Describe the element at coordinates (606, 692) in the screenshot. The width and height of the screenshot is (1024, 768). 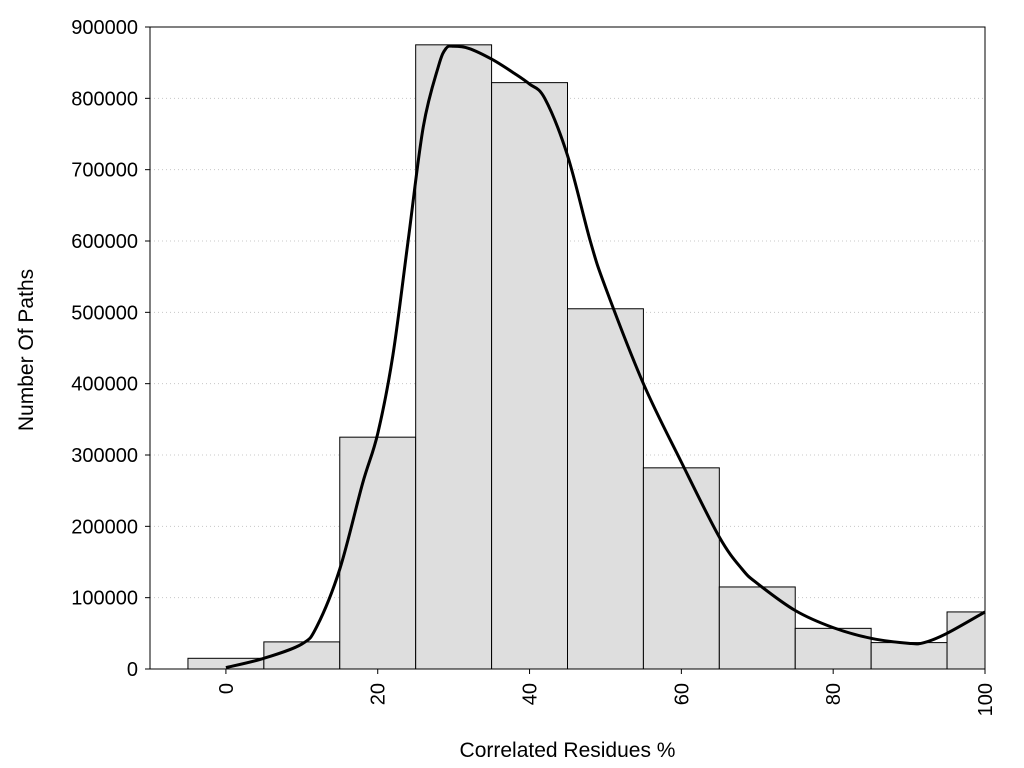
I see `x-axis-ticks: 0 20 40 60 80 100` at that location.